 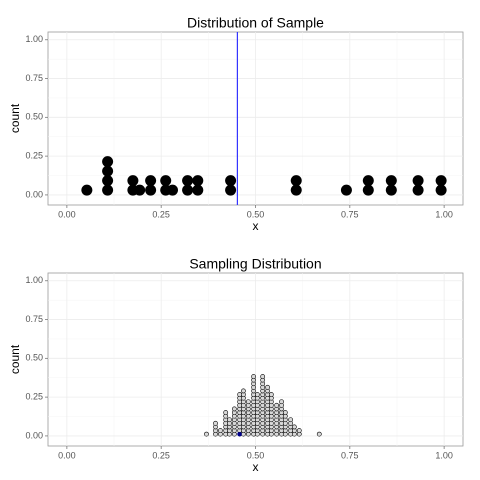 I want to click on chart-title: Distribution of Sample, so click(x=255, y=23).